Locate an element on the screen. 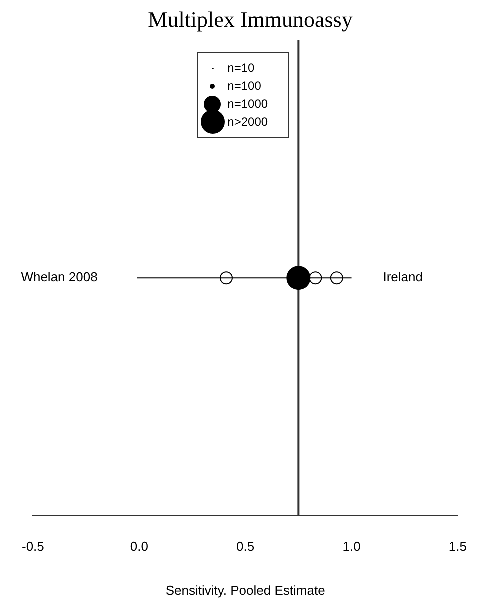  x-tick-label: 0.0 is located at coordinates (139, 546).